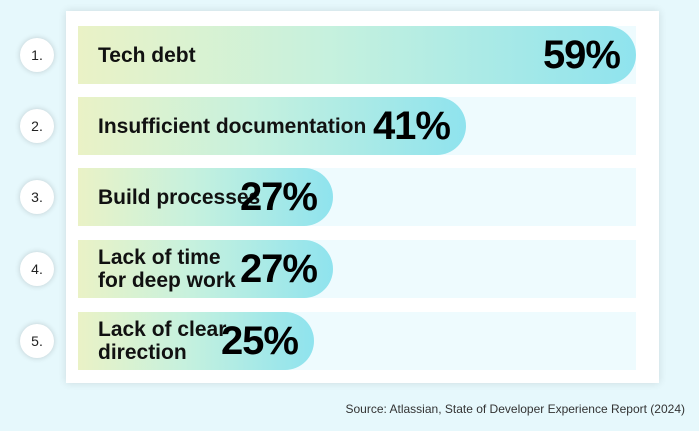  I want to click on bar-label: Insufficient documentation, so click(232, 126).